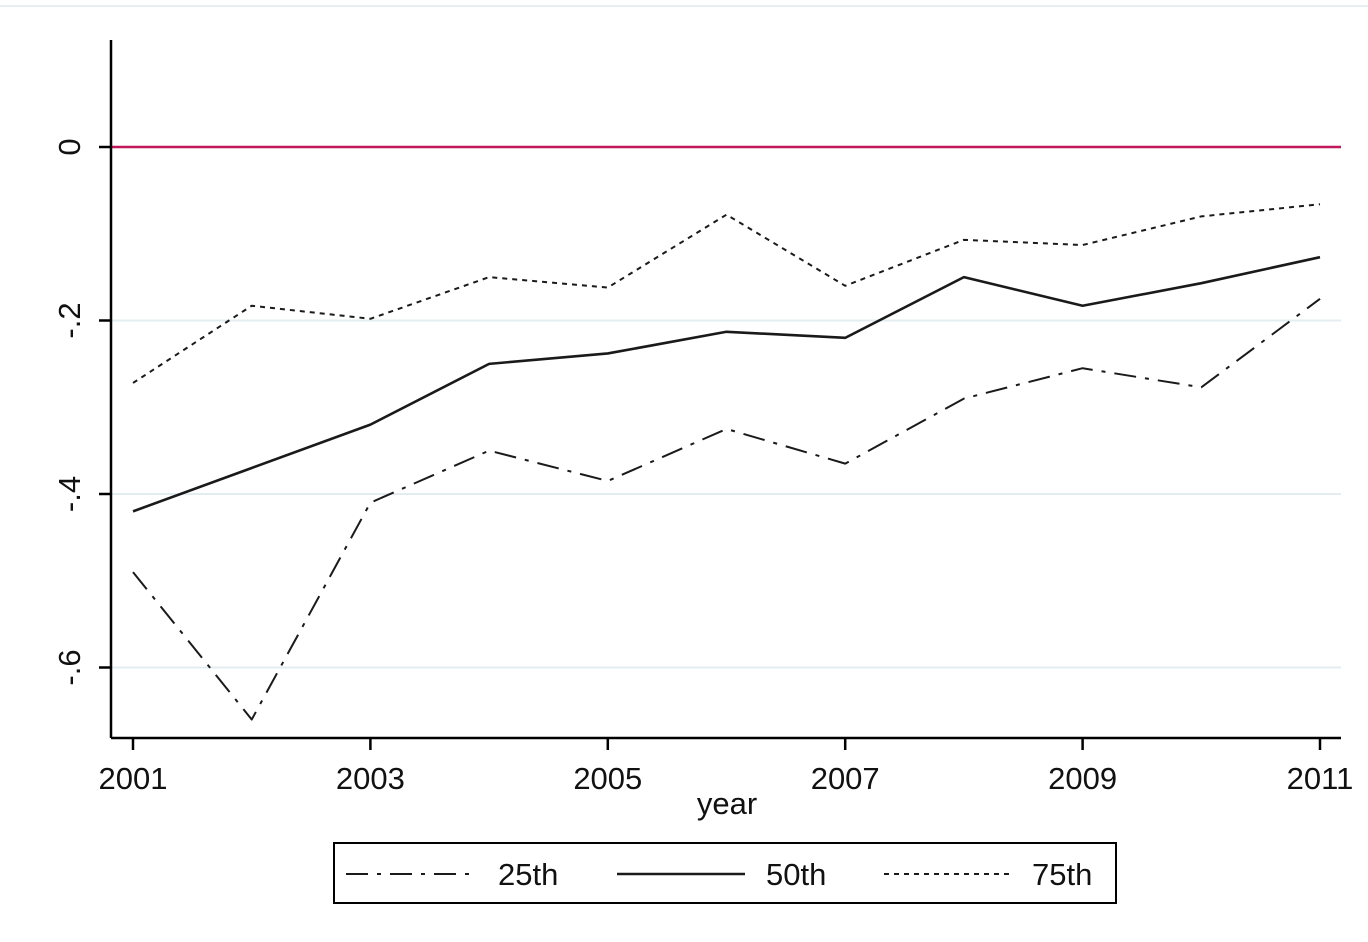 This screenshot has height=942, width=1368. I want to click on x-tick-label-3: 2007, so click(845, 778).